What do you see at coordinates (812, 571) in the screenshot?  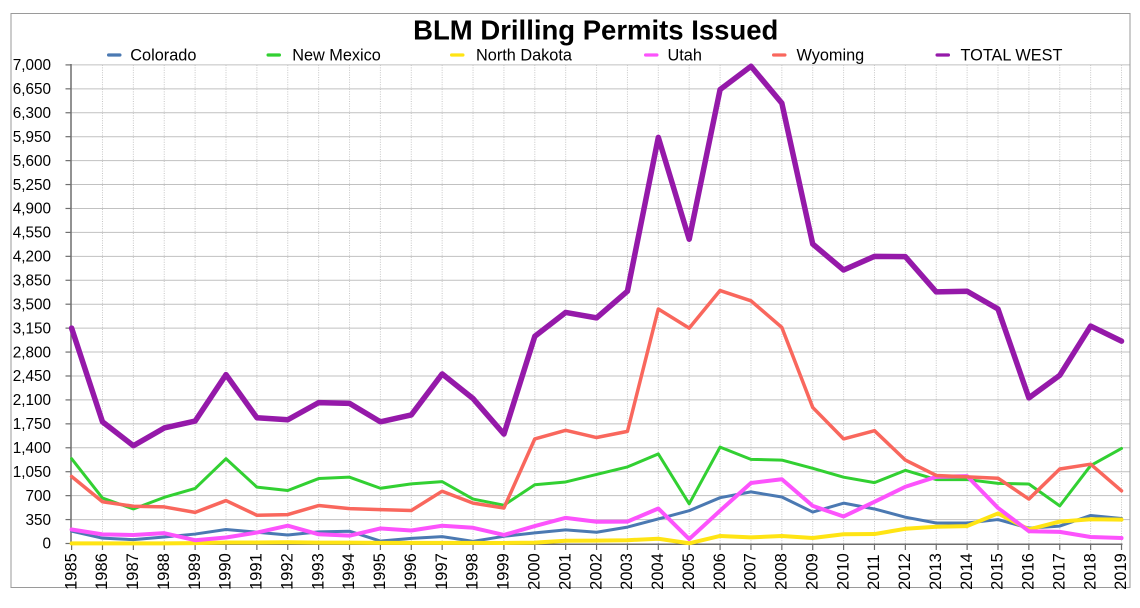 I see `svg-text: 2009` at bounding box center [812, 571].